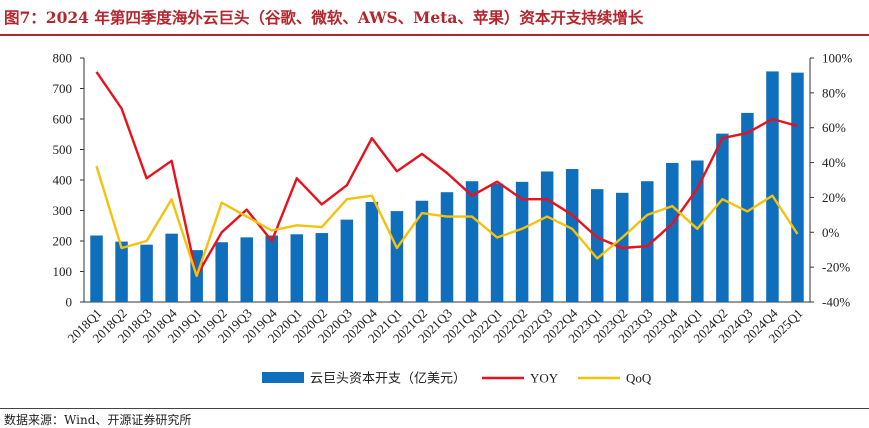 The height and width of the screenshot is (428, 869). What do you see at coordinates (63, 180) in the screenshot?
I see `left-tick-label: 400` at bounding box center [63, 180].